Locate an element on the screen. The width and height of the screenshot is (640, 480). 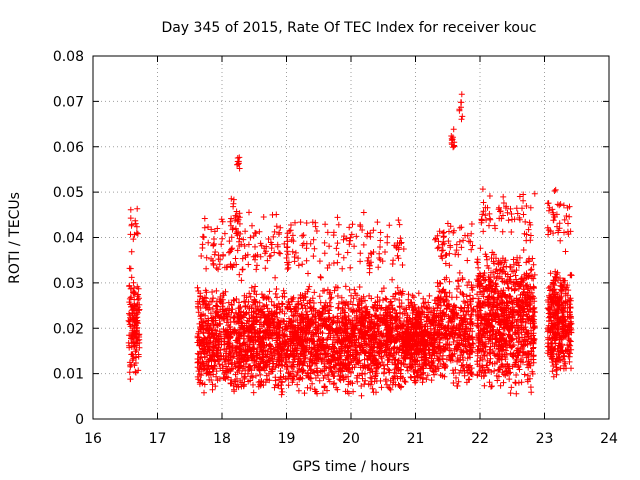
y-tick-label: 0 is located at coordinates (79, 420).